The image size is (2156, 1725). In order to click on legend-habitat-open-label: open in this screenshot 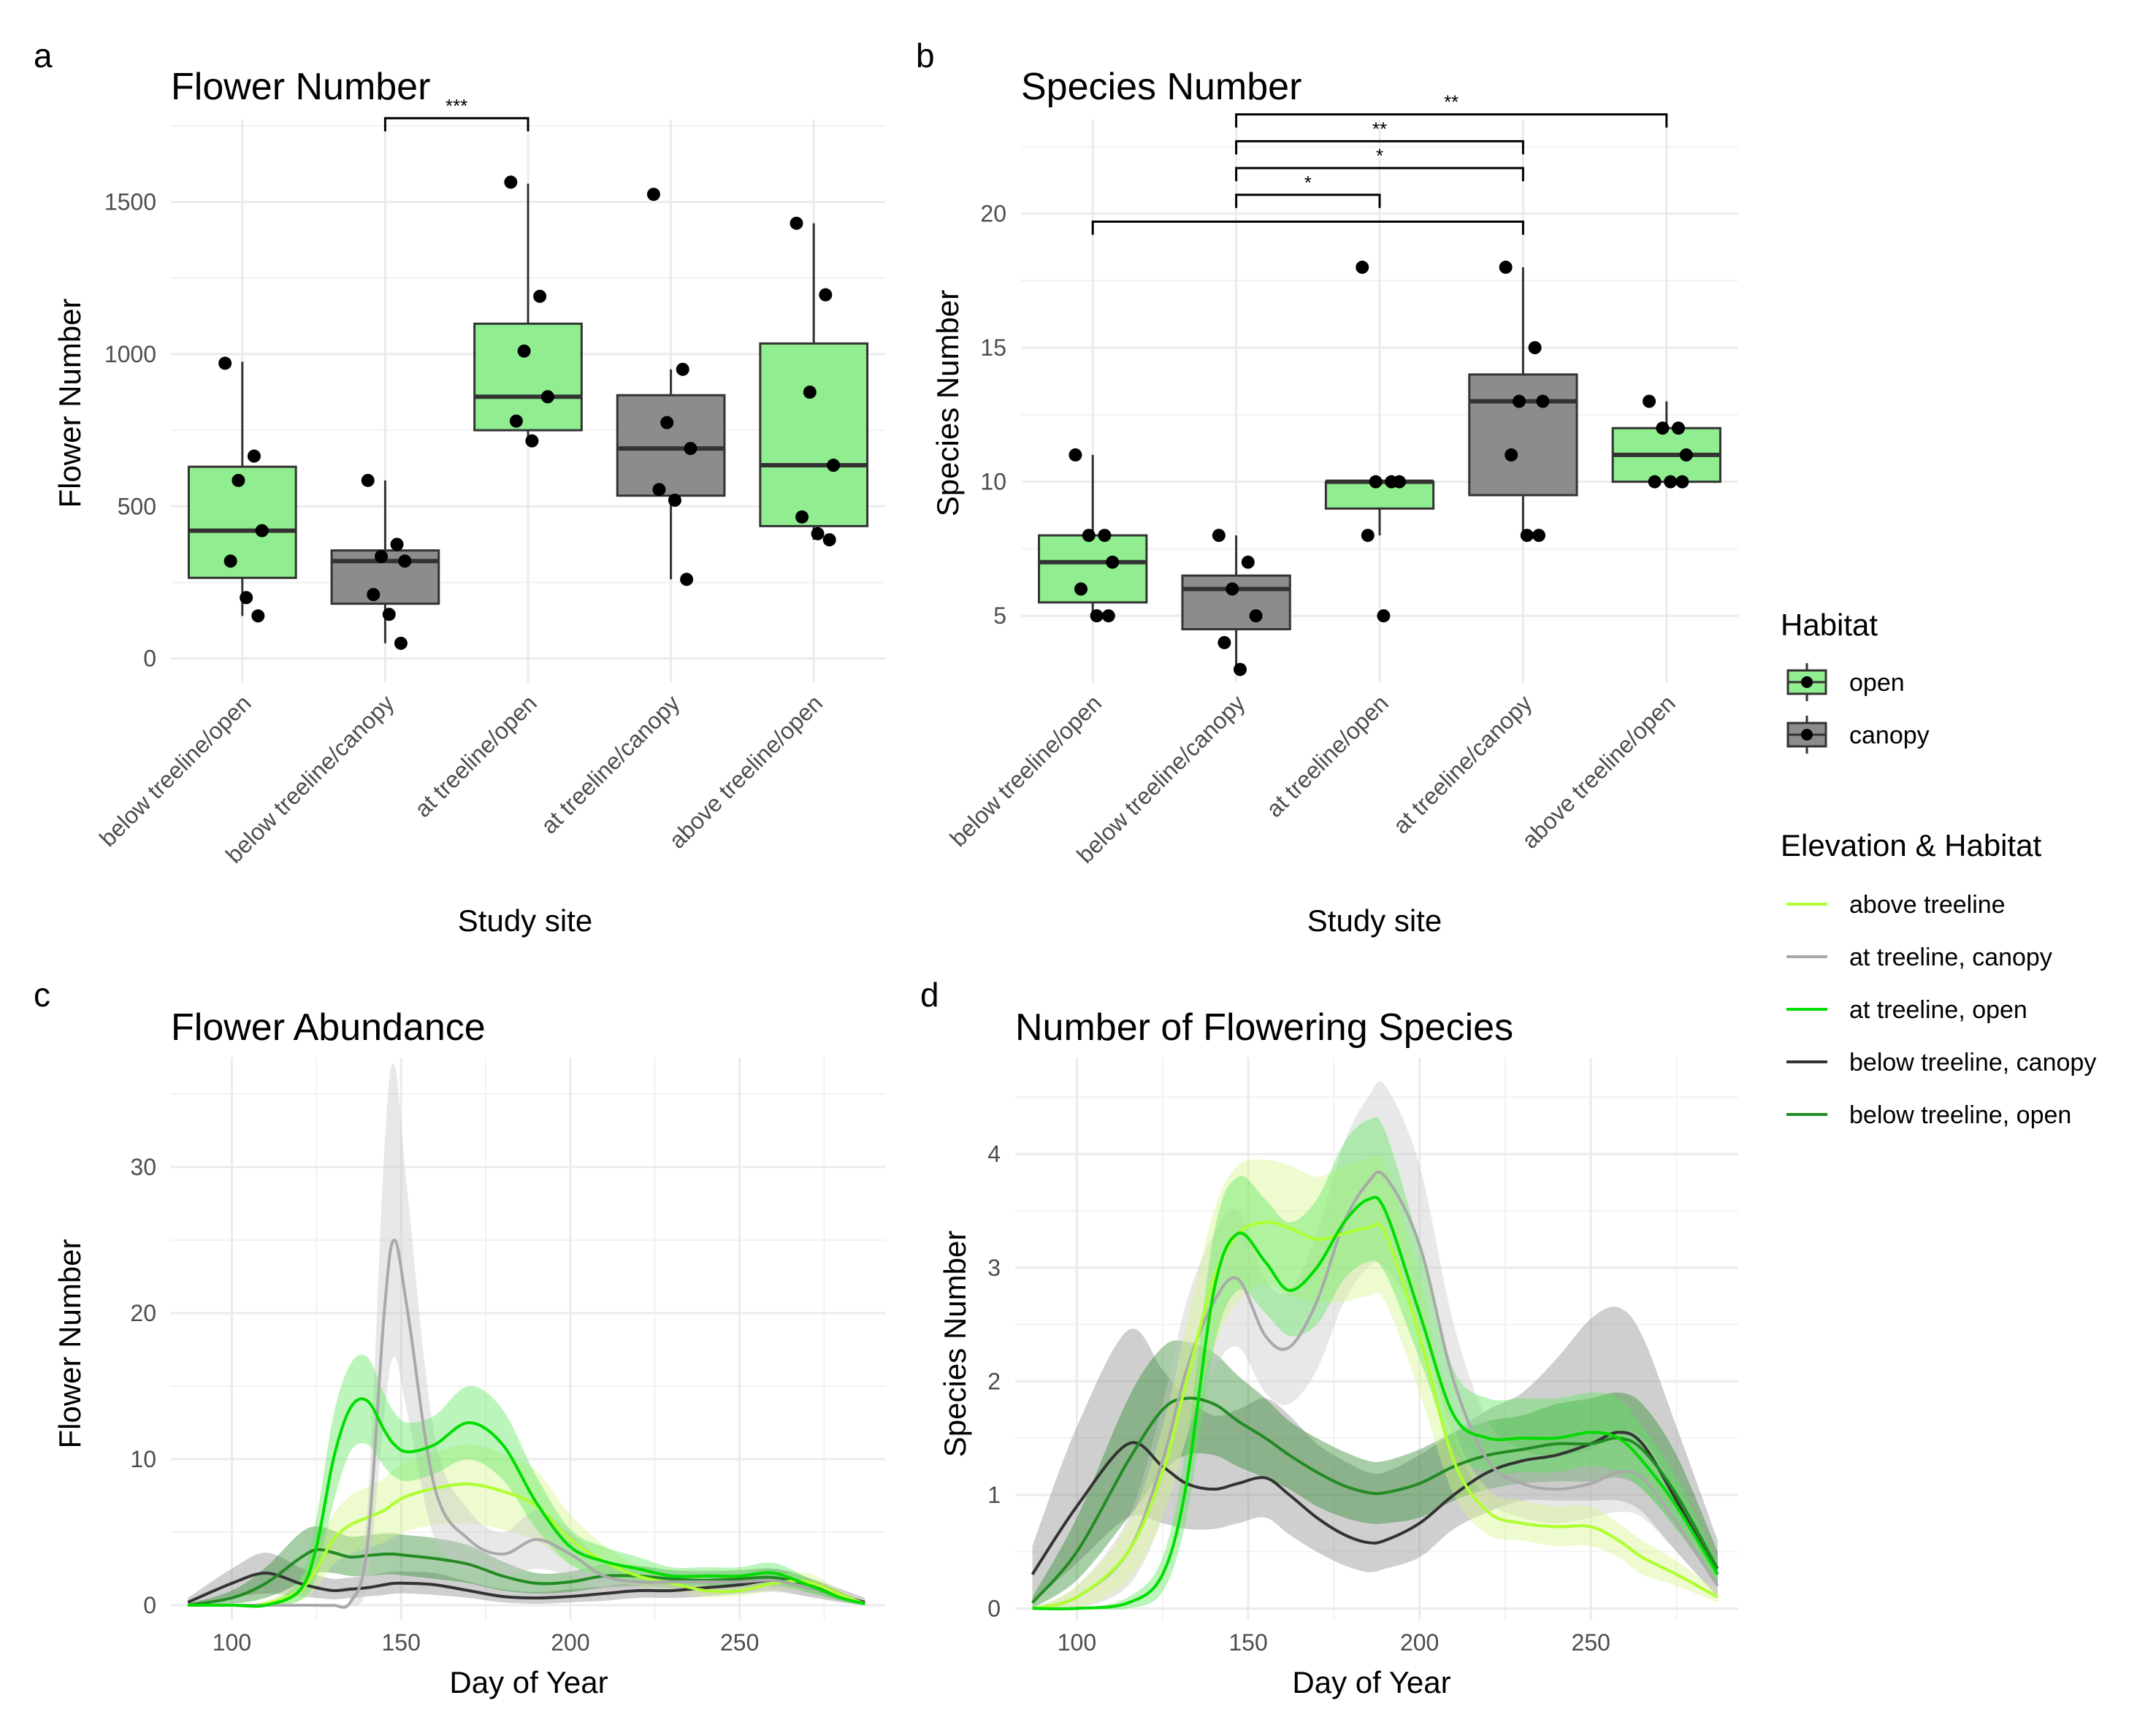, I will do `click(1877, 683)`.